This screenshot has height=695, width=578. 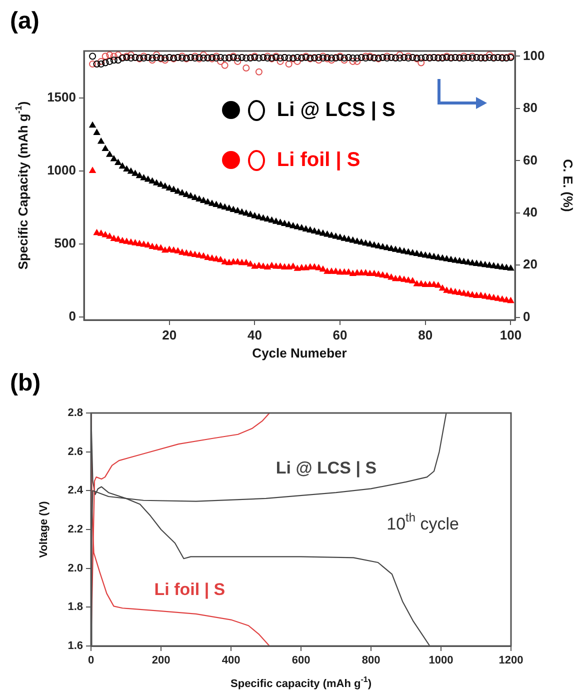 What do you see at coordinates (22, 185) in the screenshot?
I see `y-axis-title: Specific Capacity (mAh g-1)` at bounding box center [22, 185].